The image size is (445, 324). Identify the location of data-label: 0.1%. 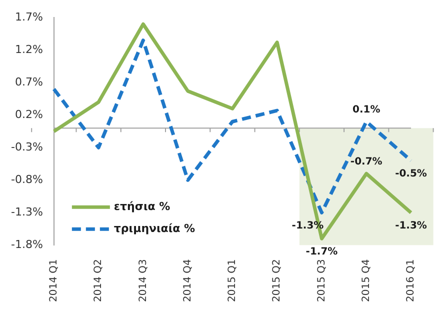
(366, 110).